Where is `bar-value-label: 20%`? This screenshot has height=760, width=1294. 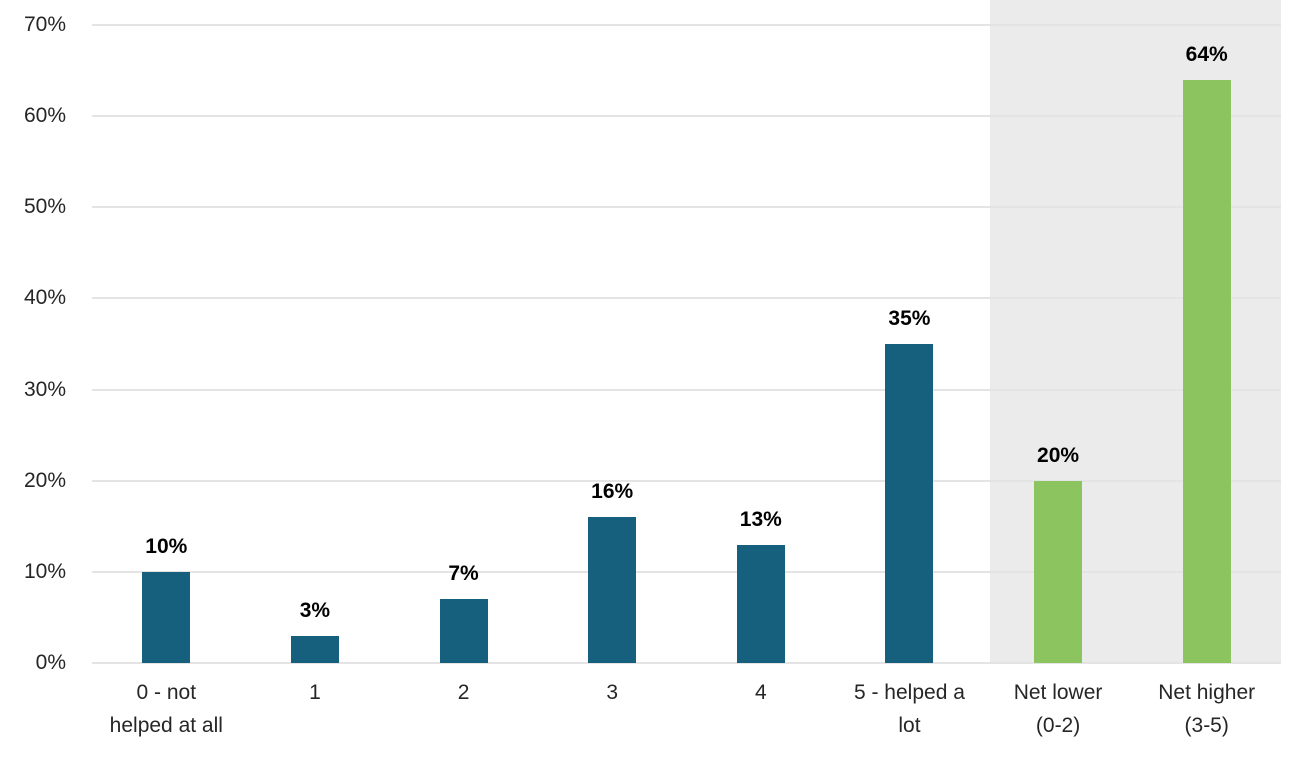 bar-value-label: 20% is located at coordinates (1058, 455).